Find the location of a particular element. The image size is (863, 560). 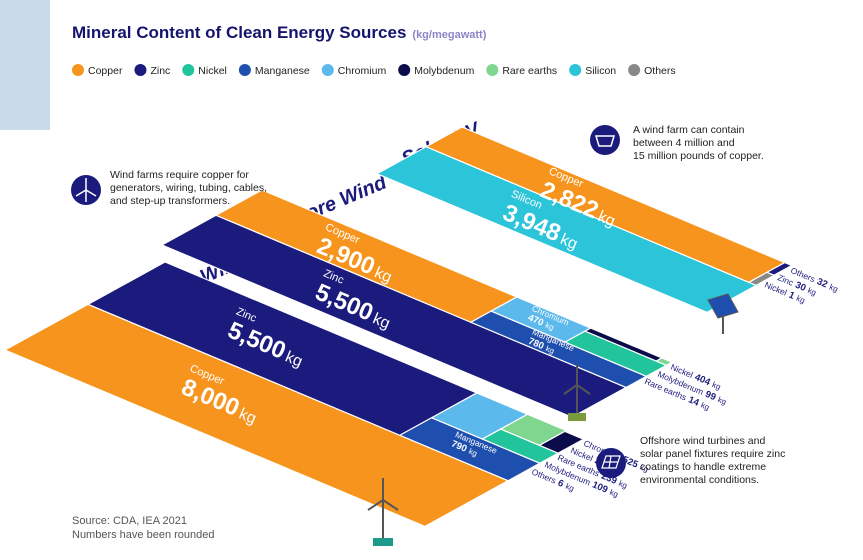

legend-label: Molybdenum is located at coordinates (444, 71).